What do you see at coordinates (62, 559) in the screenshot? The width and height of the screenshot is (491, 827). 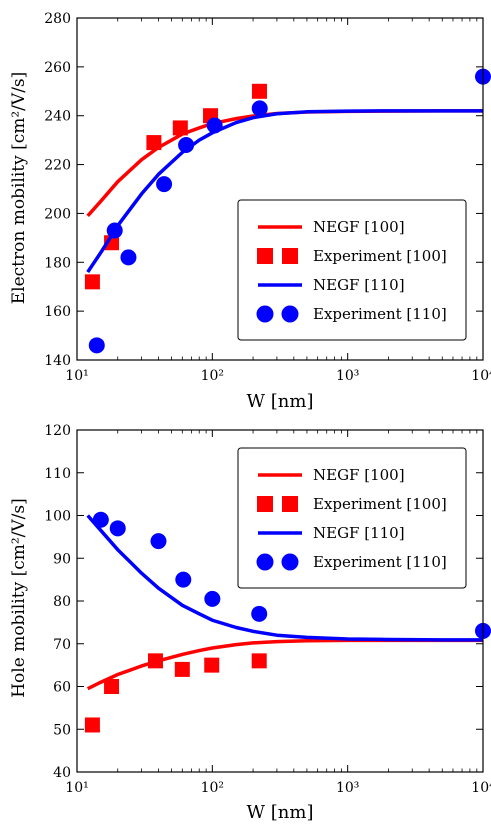 I see `chart2-ytick-label: 90` at bounding box center [62, 559].